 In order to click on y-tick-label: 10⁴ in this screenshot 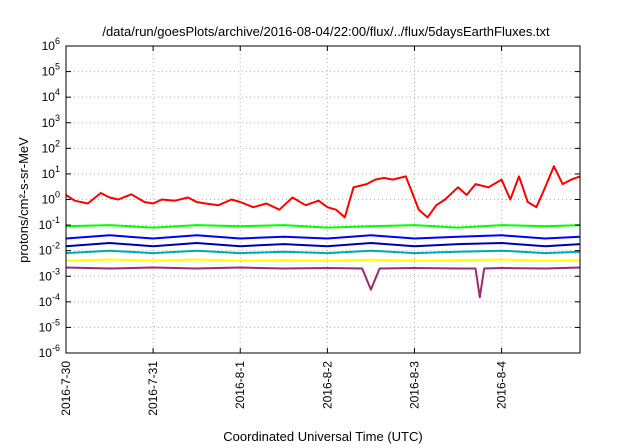, I will do `click(51, 95)`.